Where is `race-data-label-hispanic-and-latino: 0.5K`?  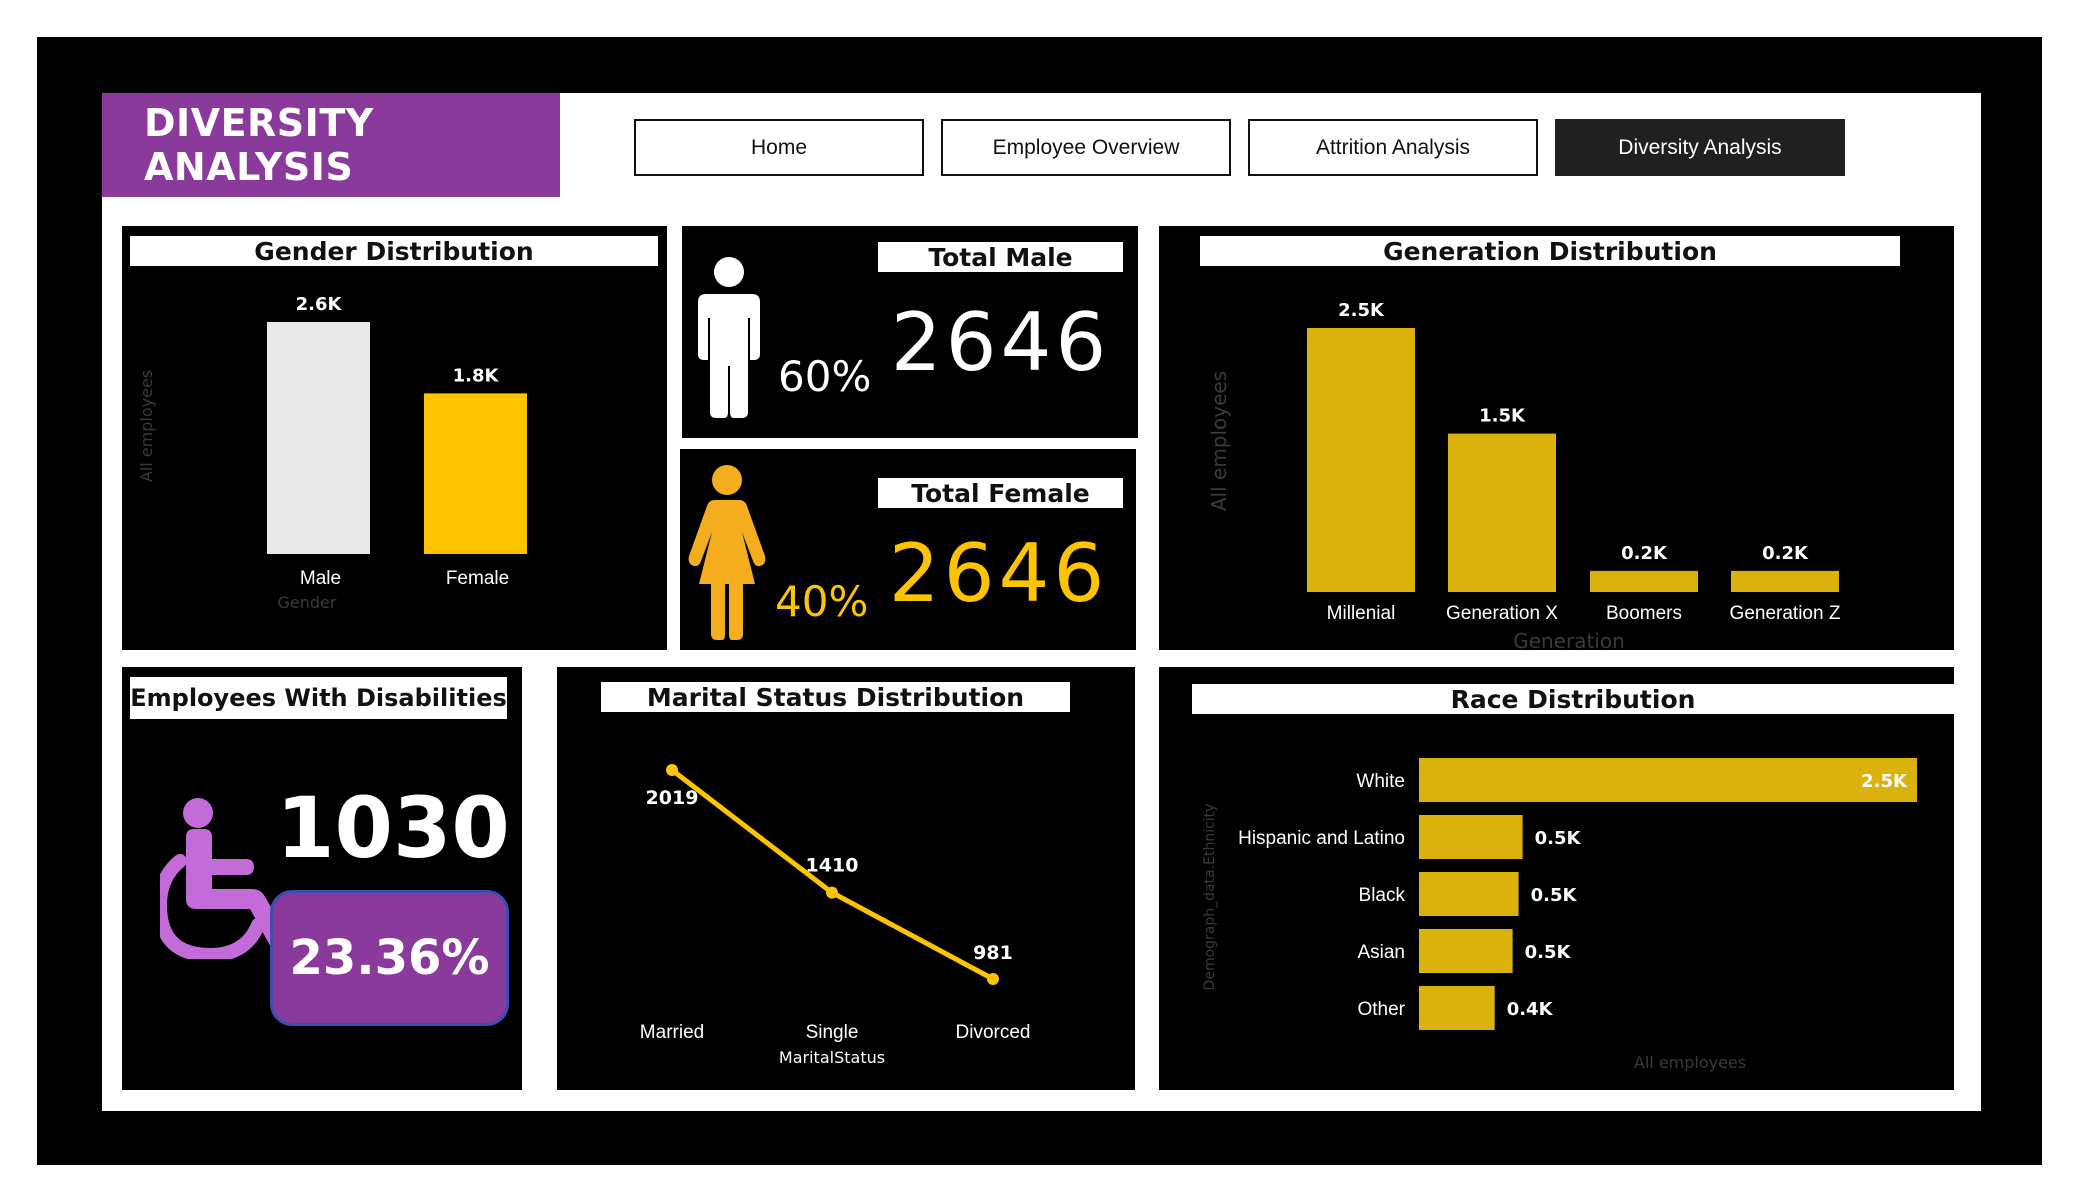 race-data-label-hispanic-and-latino: 0.5K is located at coordinates (1558, 838).